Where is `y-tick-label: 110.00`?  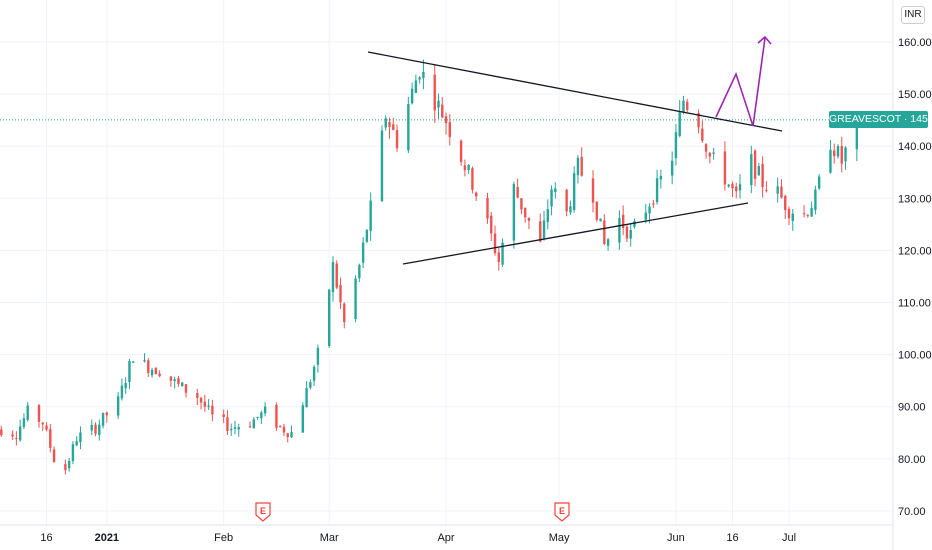 y-tick-label: 110.00 is located at coordinates (914, 304).